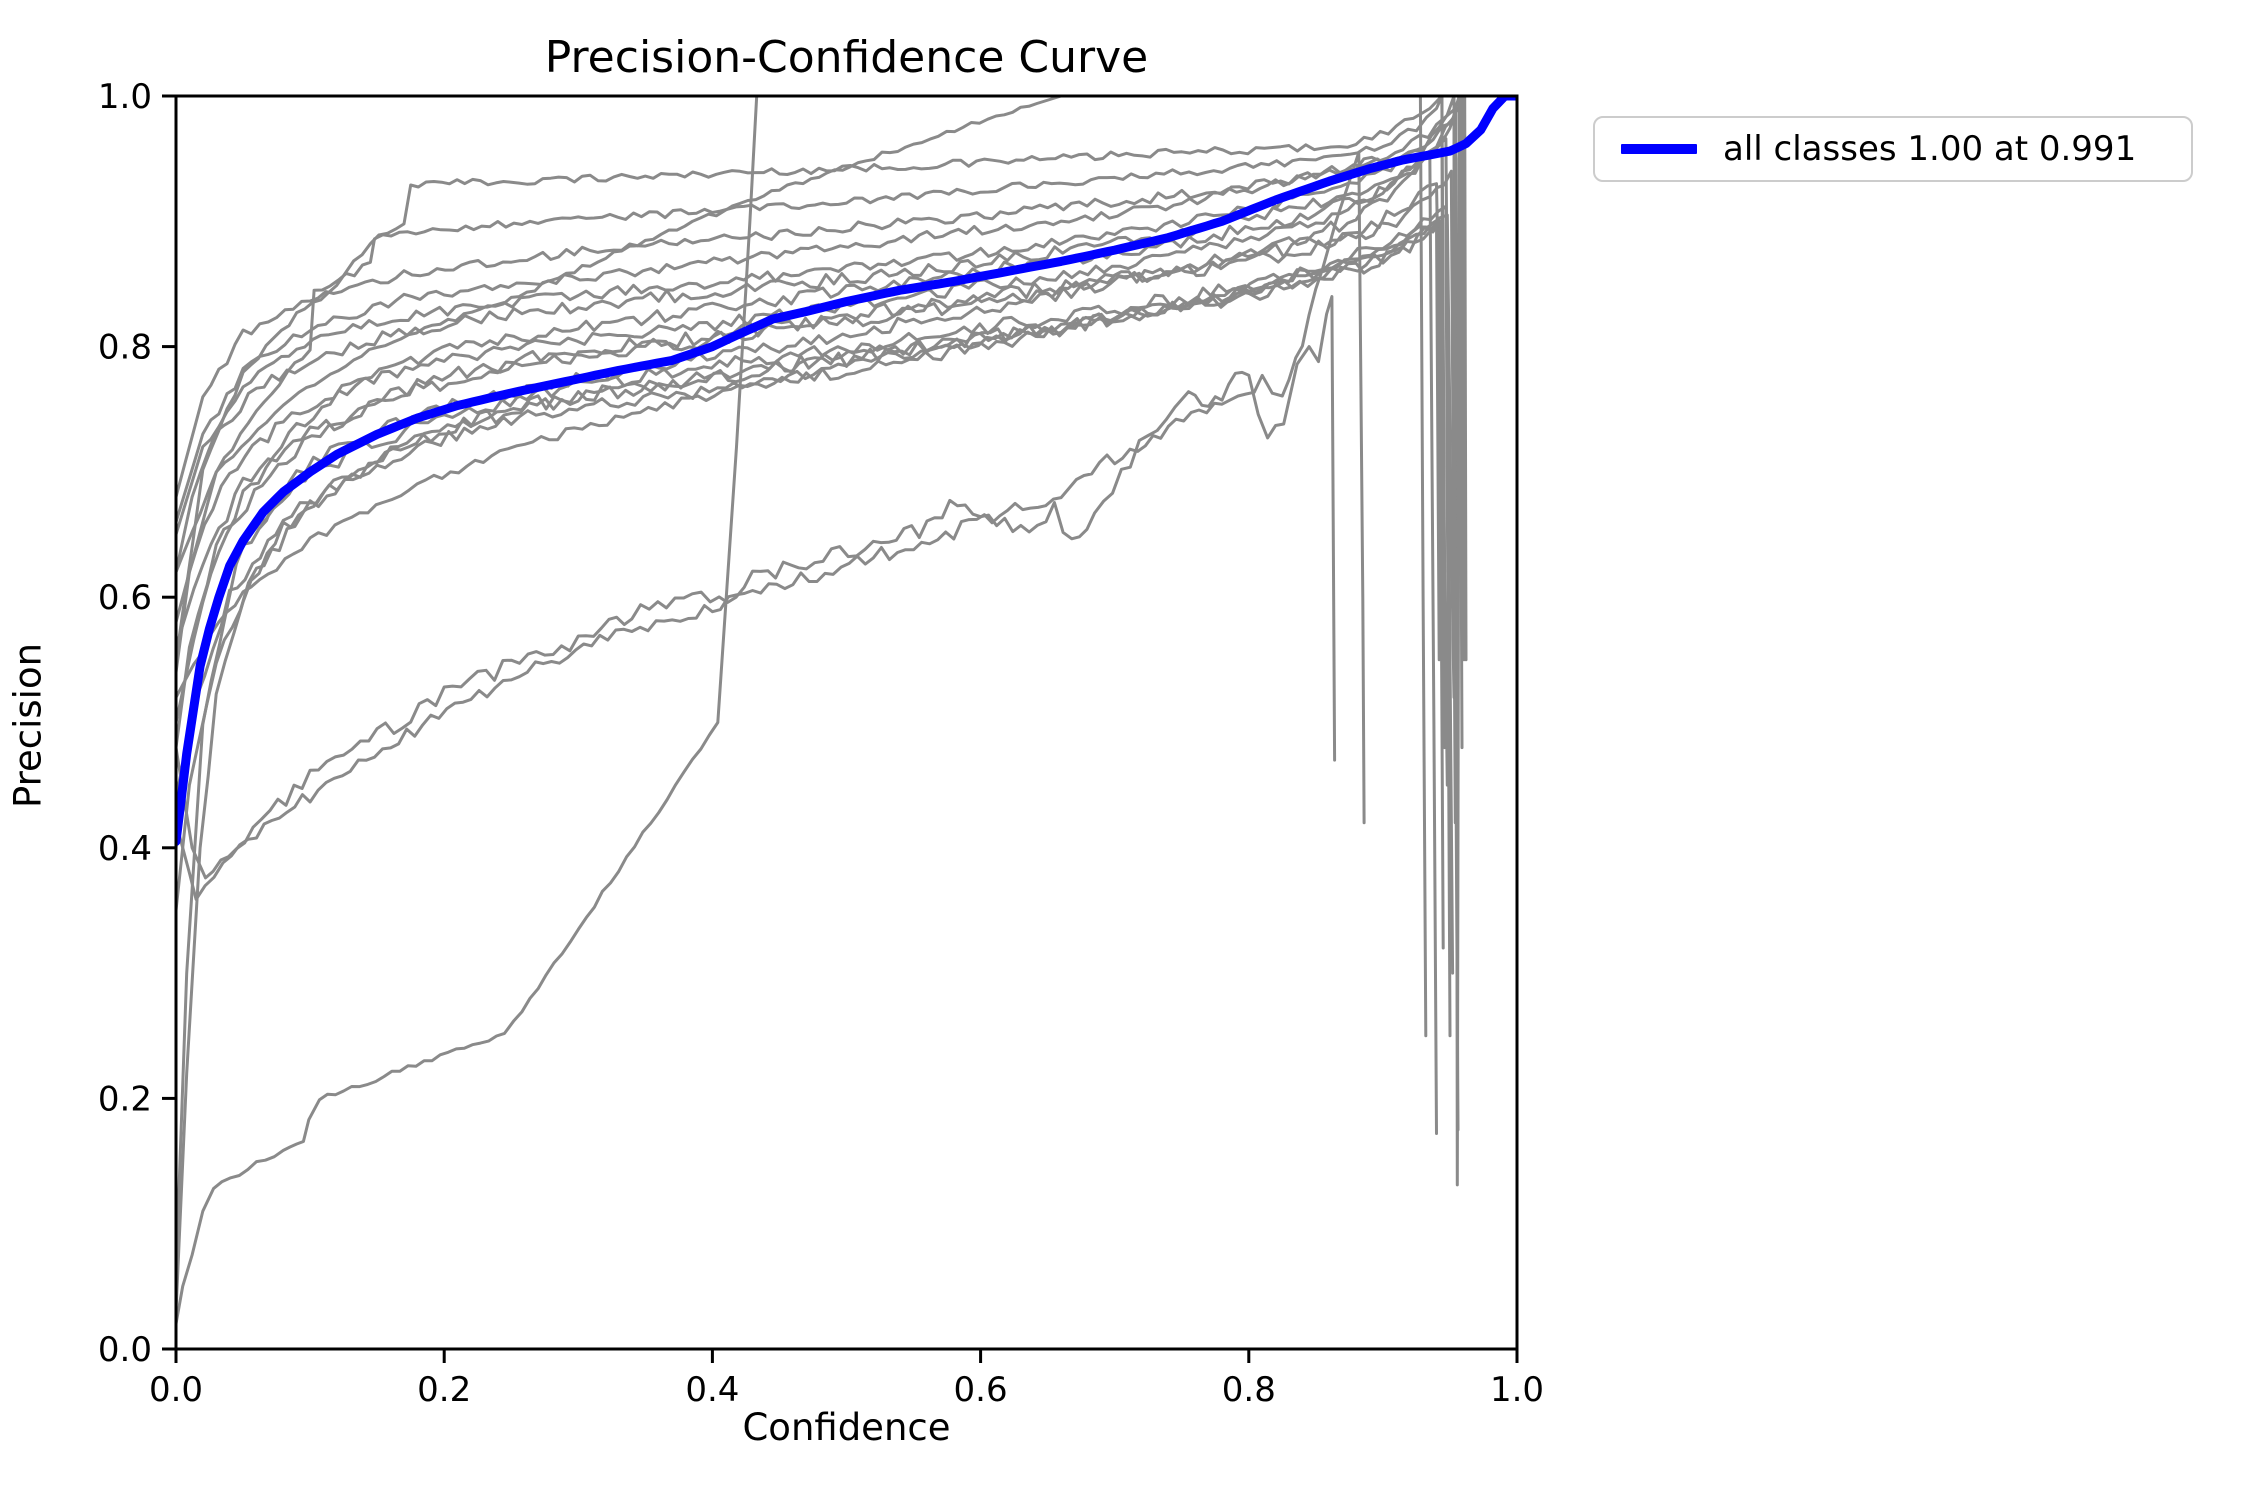 This screenshot has height=1500, width=2250. What do you see at coordinates (125, 97) in the screenshot?
I see `y-tick-label: 1.0` at bounding box center [125, 97].